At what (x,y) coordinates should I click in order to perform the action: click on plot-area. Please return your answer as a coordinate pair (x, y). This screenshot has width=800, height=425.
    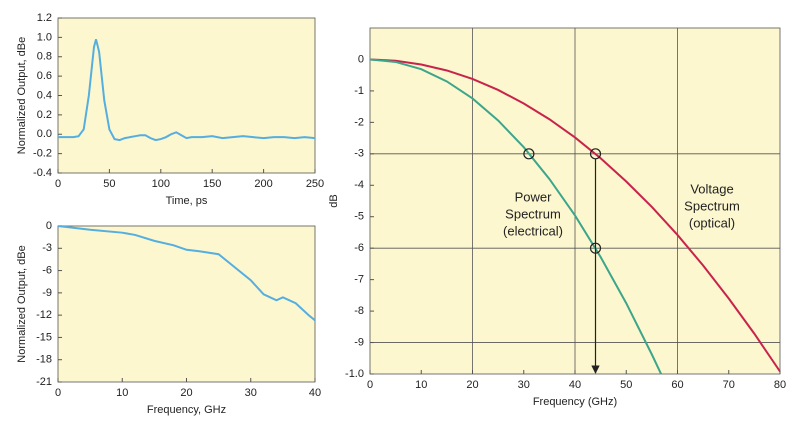
    Looking at the image, I should click on (186, 95).